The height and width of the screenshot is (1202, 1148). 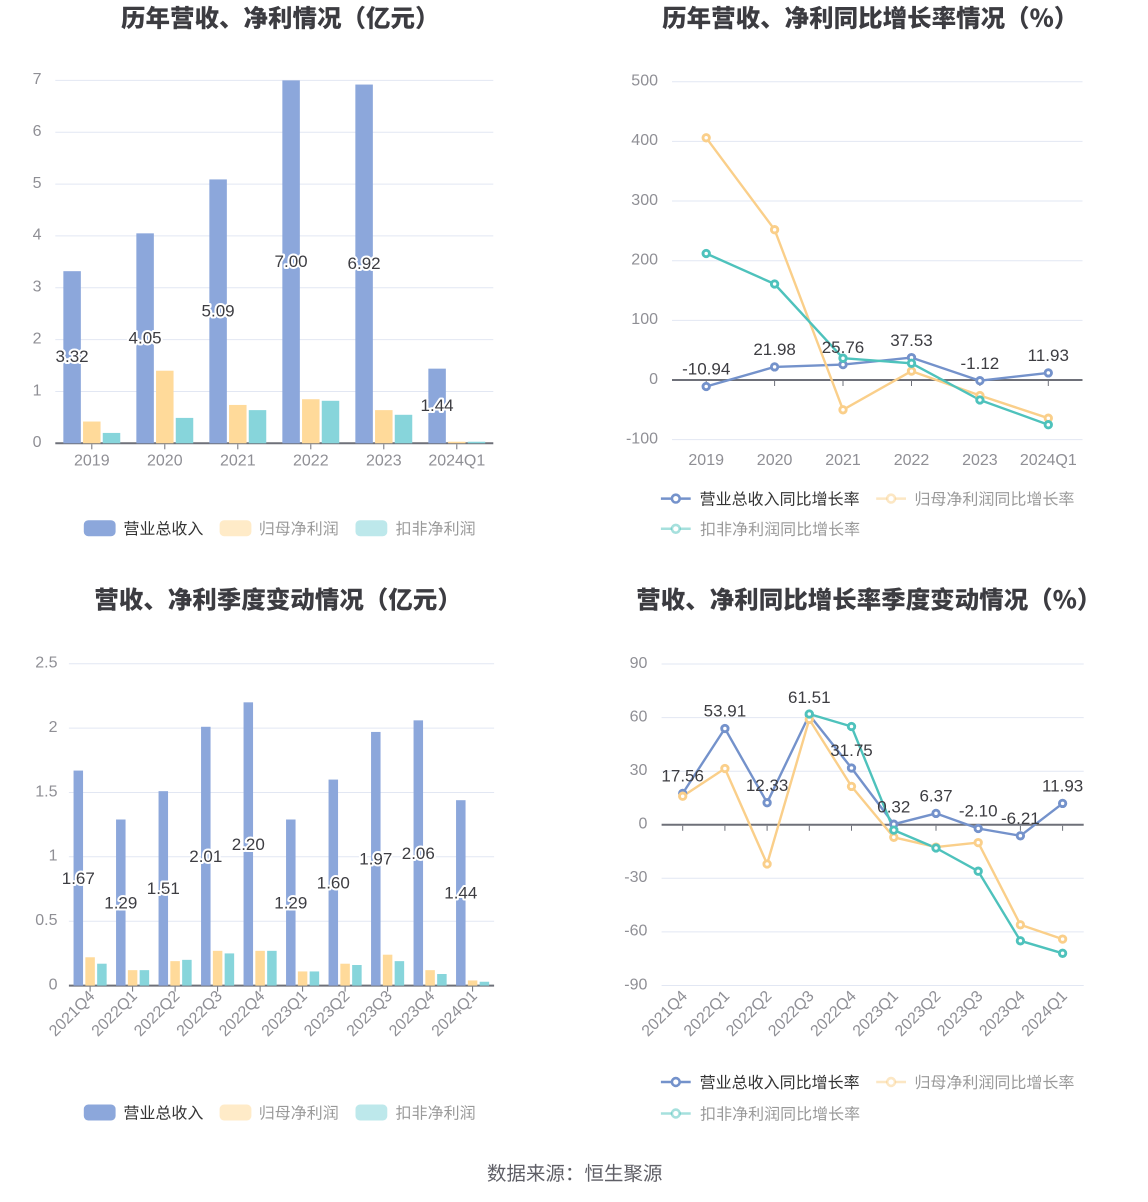 I want to click on svg-text: -10.94, so click(x=706, y=369).